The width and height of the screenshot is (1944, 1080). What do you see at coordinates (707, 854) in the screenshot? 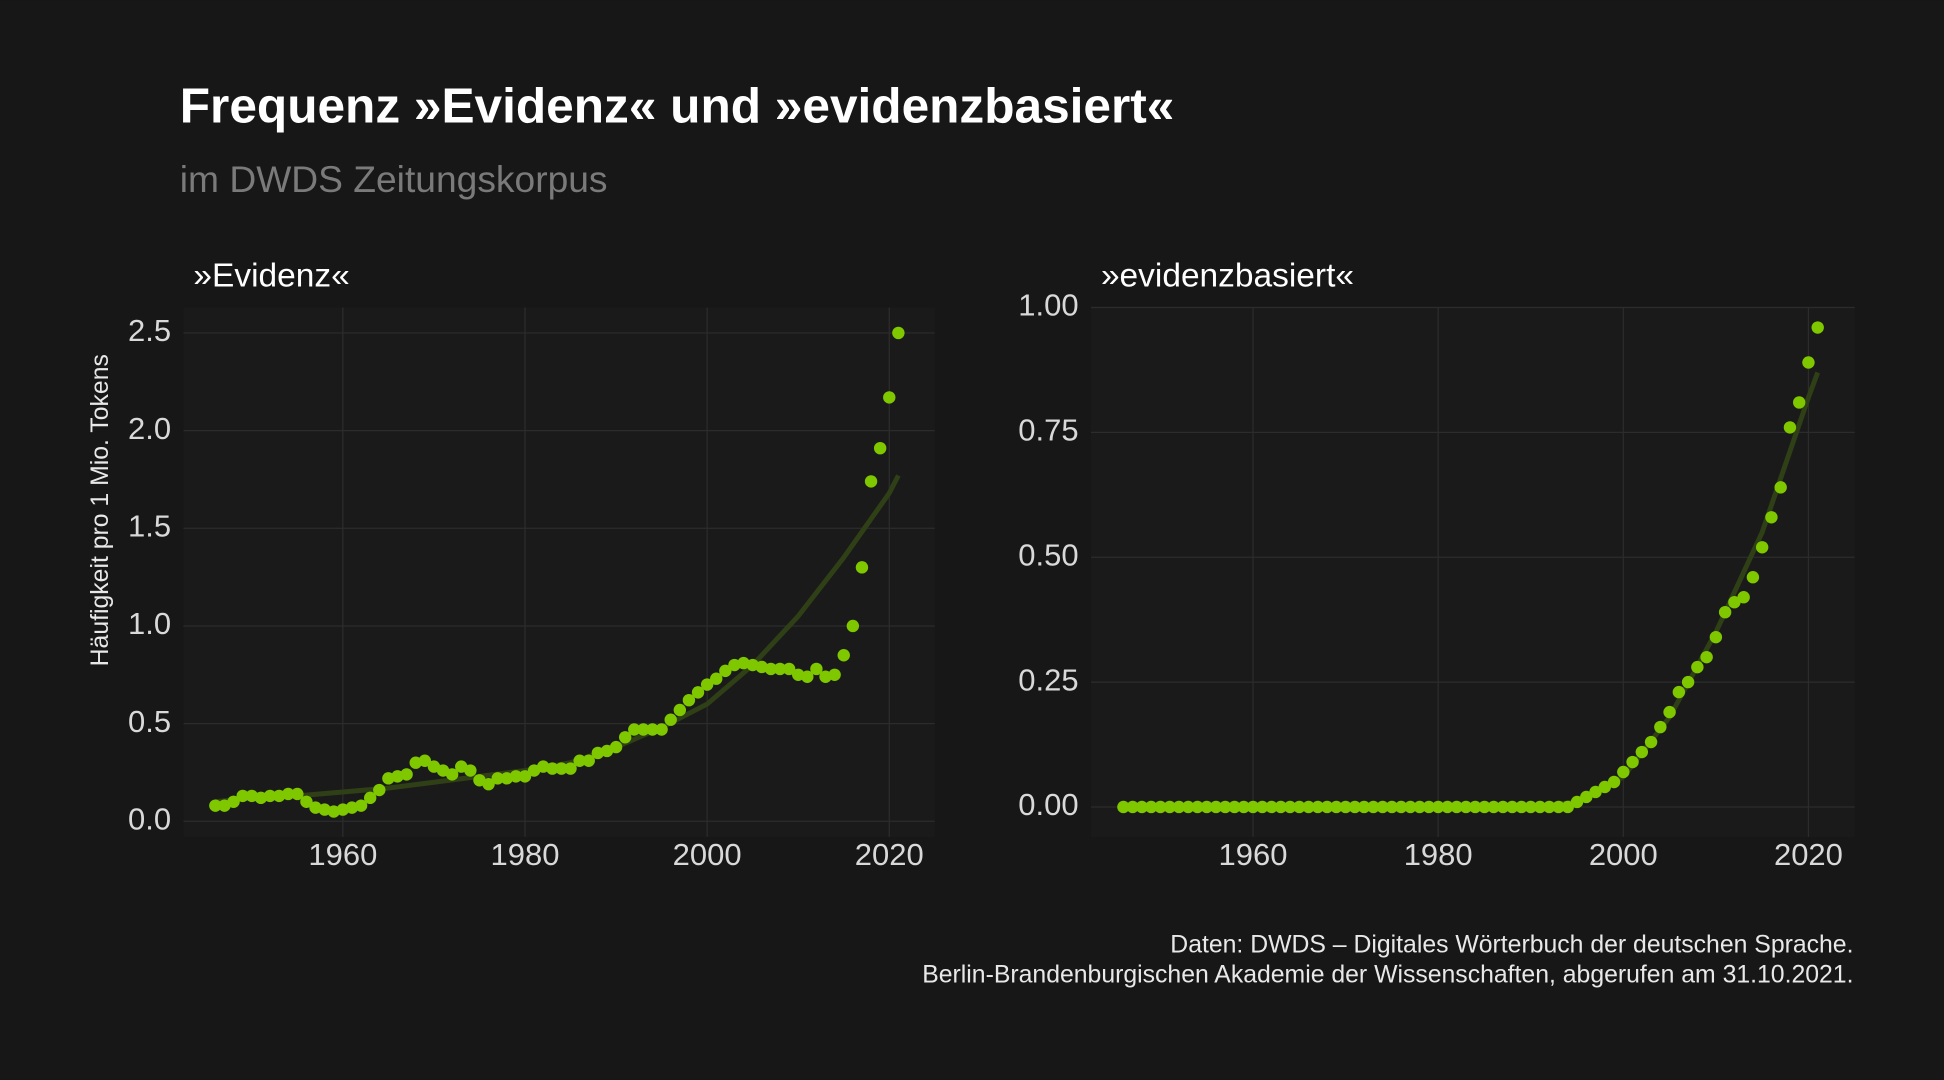
I see `x-tick-label: 2000` at bounding box center [707, 854].